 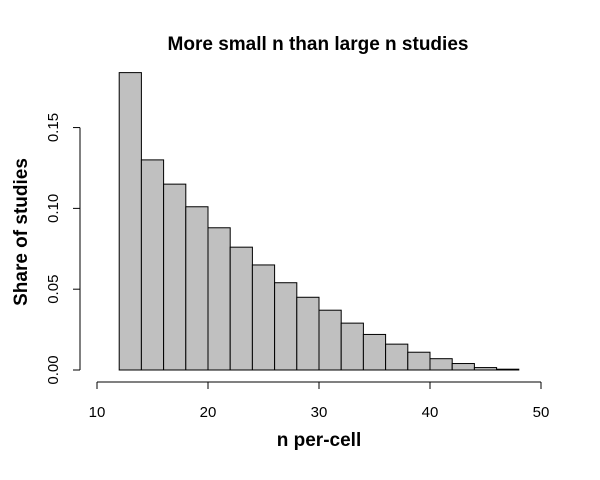 I want to click on x-axis: 10 20 30 40 50, so click(x=319, y=401).